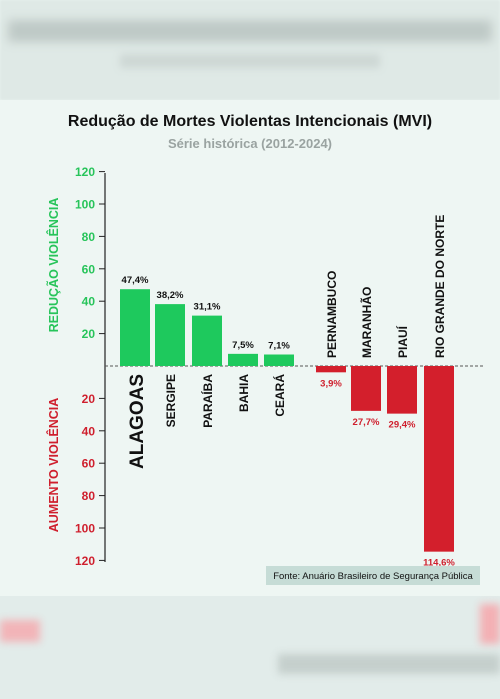  What do you see at coordinates (20, 631) in the screenshot?
I see `blurred-red-element` at bounding box center [20, 631].